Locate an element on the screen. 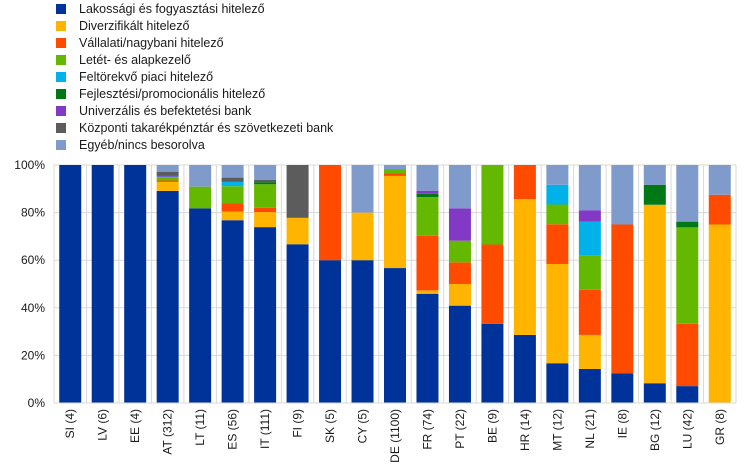 Image resolution: width=745 pixels, height=473 pixels. x-tick-label: EE (4) is located at coordinates (135, 426).